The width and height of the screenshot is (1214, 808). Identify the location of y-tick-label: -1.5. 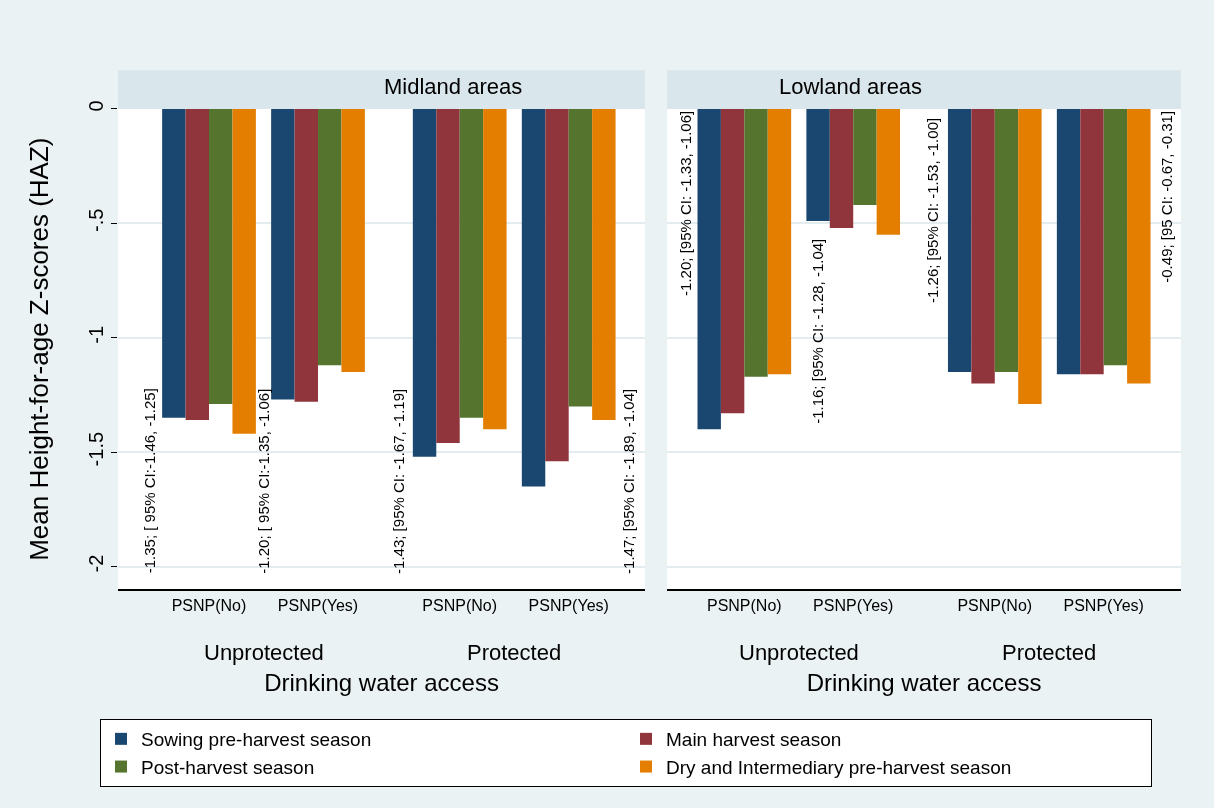
(96, 449).